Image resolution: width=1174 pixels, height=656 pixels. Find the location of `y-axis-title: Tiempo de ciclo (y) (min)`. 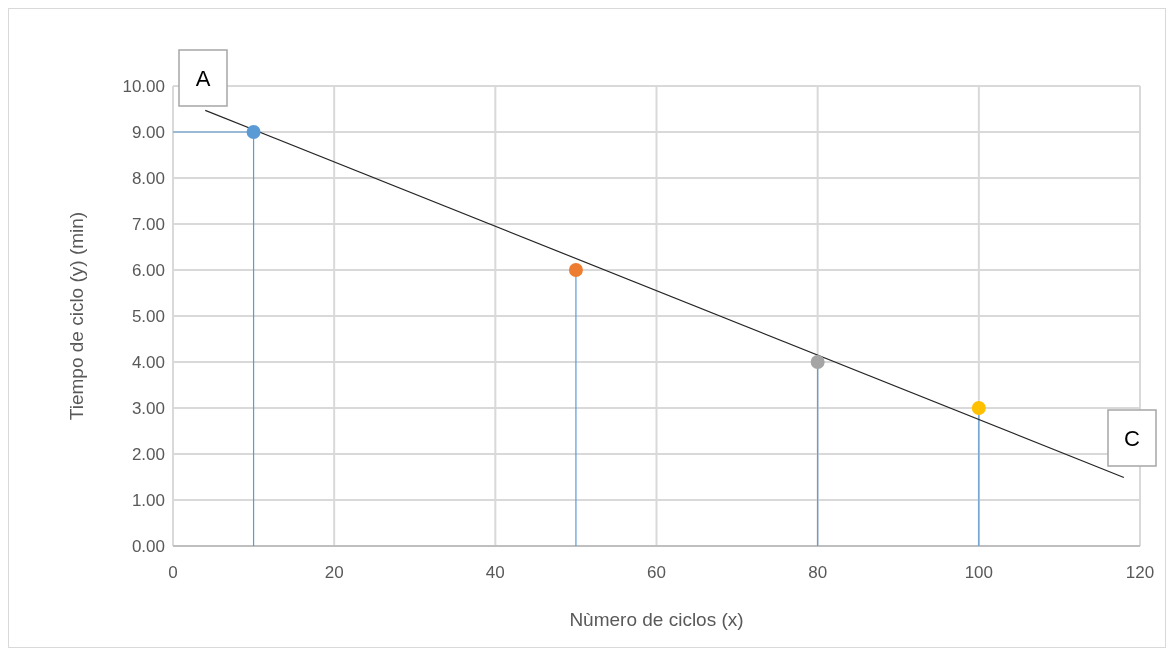

y-axis-title: Tiempo de ciclo (y) (min) is located at coordinates (76, 316).